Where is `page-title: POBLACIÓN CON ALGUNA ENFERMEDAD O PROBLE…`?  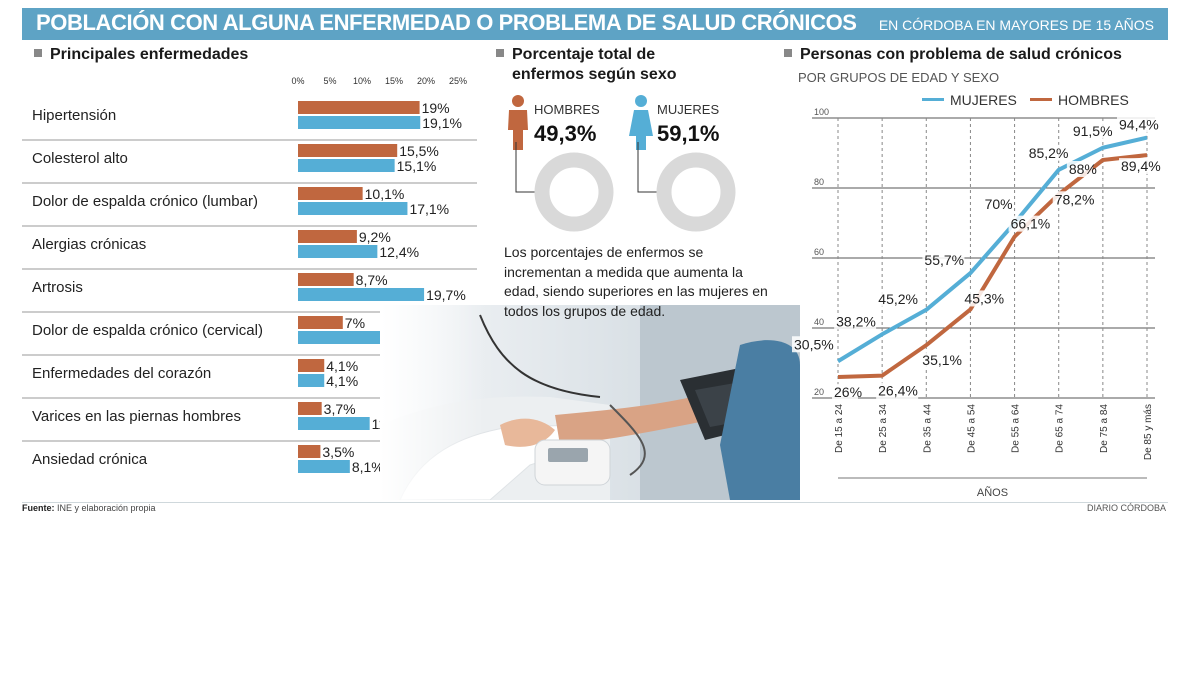
page-title: POBLACIÓN CON ALGUNA ENFERMEDAD O PROBLE… is located at coordinates (446, 22).